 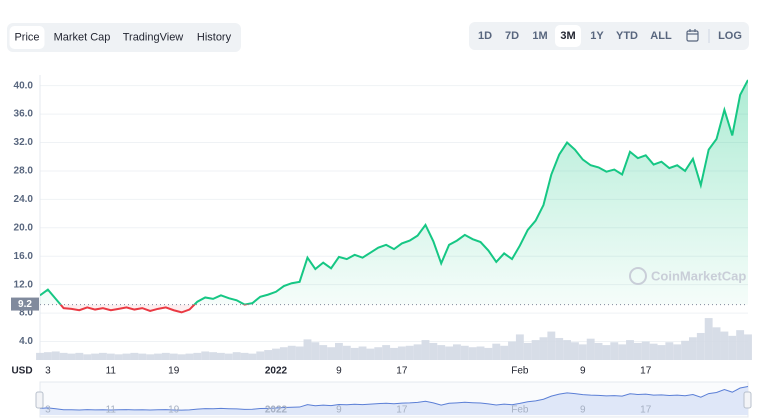 I want to click on y-tick-label: 4.0, so click(x=26, y=341).